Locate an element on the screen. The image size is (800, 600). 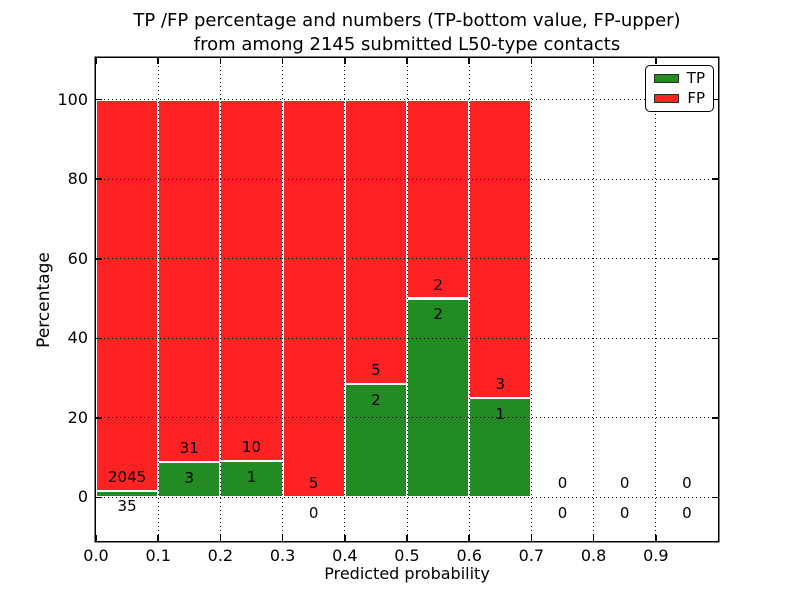
legend-label: TP is located at coordinates (695, 78).